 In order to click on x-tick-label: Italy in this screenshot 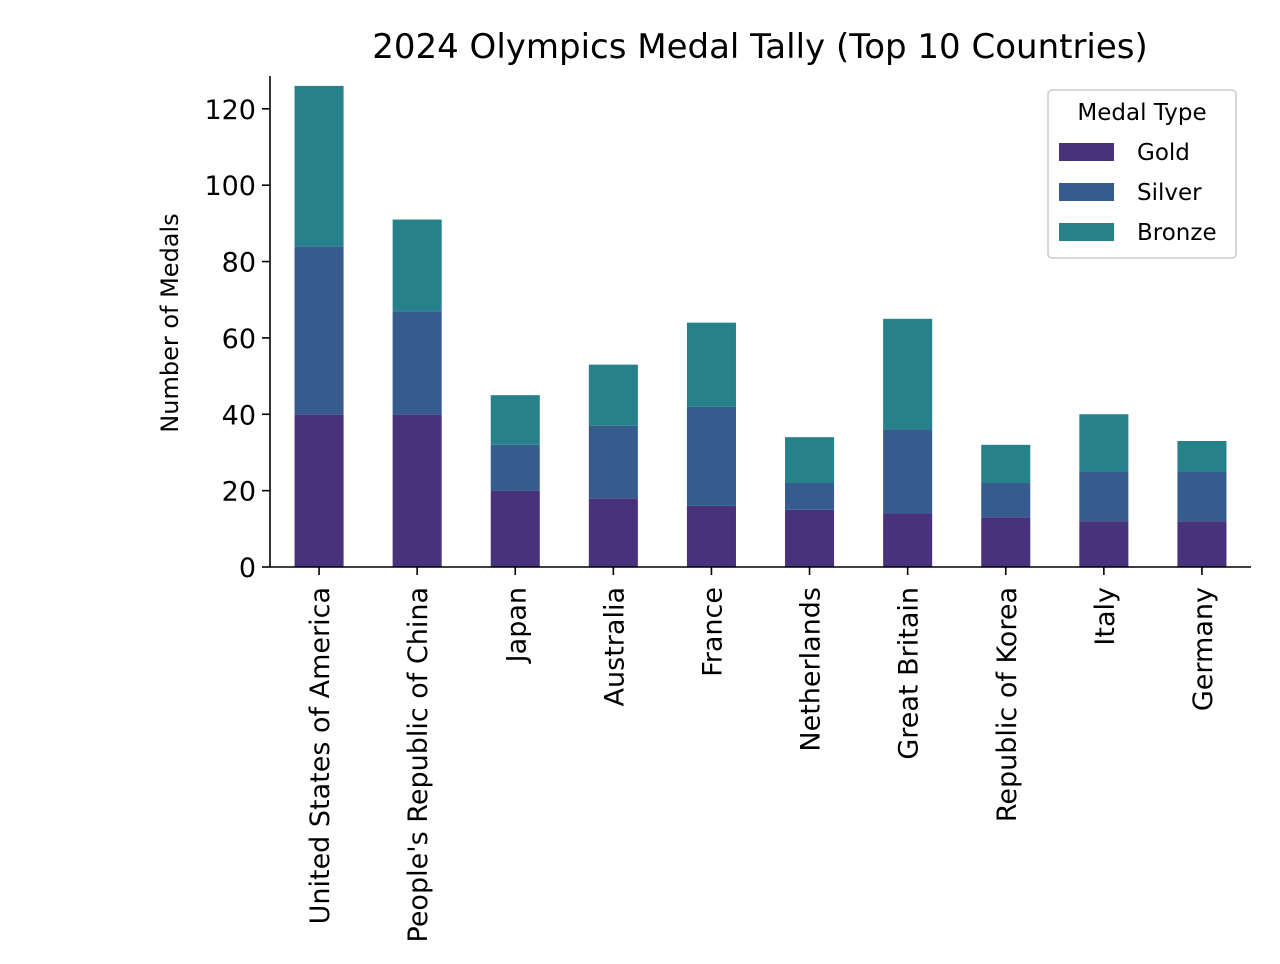, I will do `click(1105, 616)`.